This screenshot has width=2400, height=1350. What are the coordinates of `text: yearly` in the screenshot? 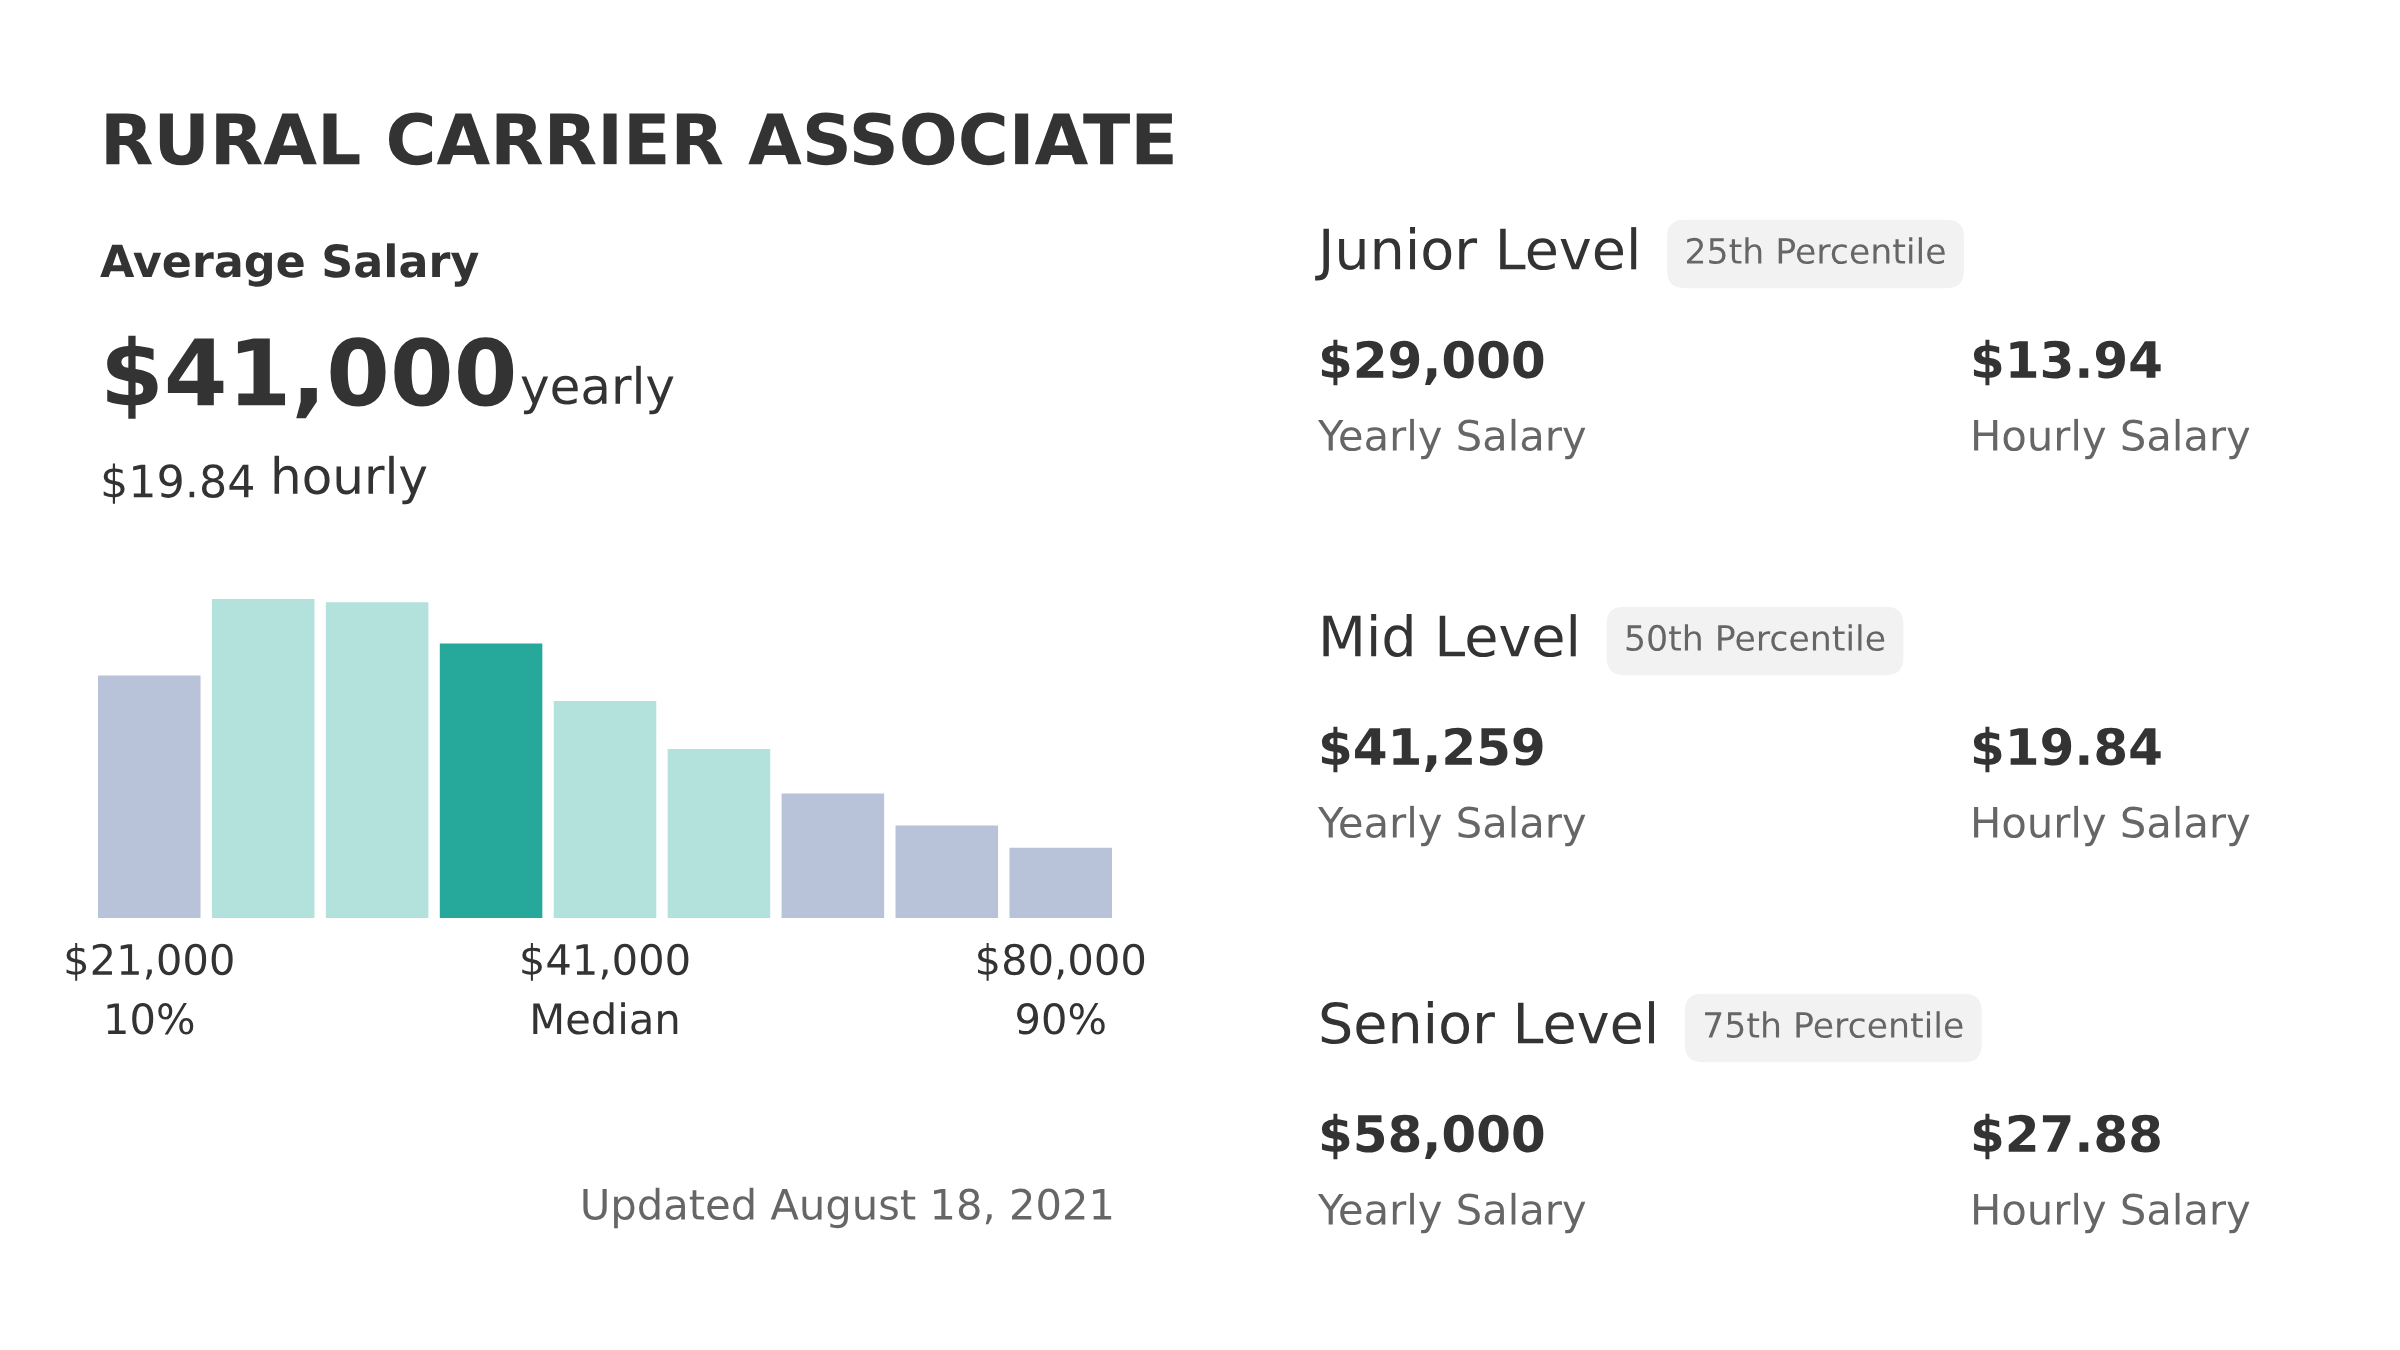 It's located at (597, 390).